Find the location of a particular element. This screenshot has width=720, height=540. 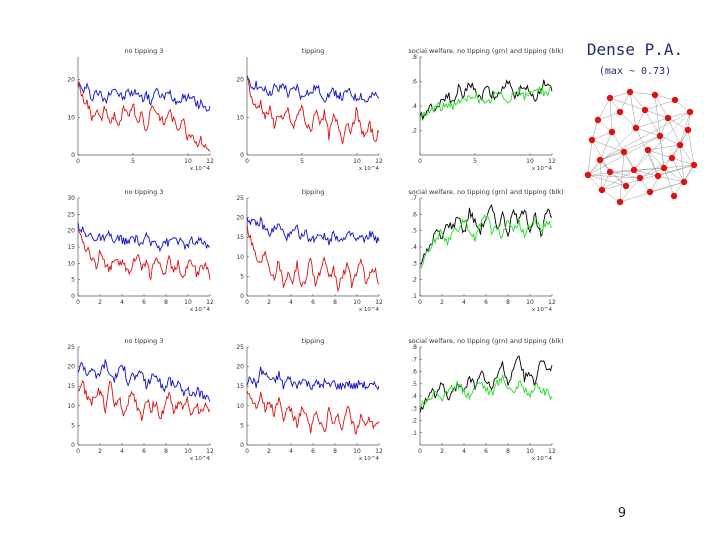

y-tick-label: .7 is located at coordinates (414, 359).